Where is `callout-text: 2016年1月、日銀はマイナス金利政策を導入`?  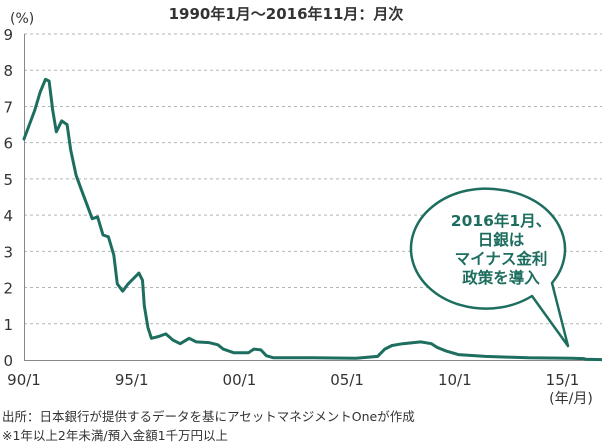
callout-text: 2016年1月、日銀はマイナス金利政策を導入 is located at coordinates (501, 249).